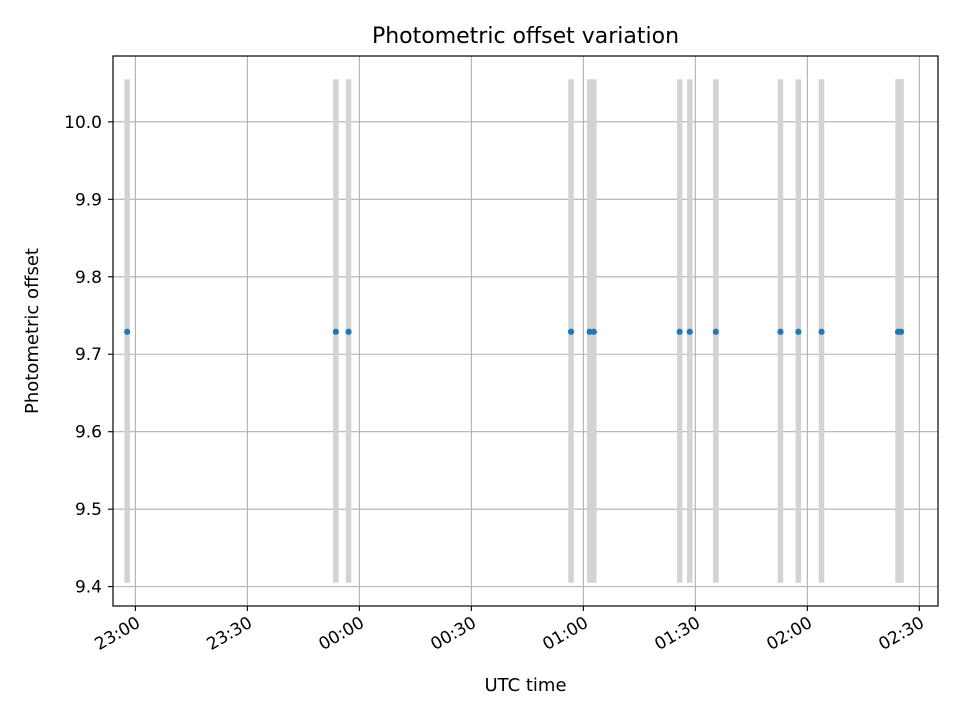 The height and width of the screenshot is (720, 960). I want to click on y-tick-label: 10.0, so click(83, 123).